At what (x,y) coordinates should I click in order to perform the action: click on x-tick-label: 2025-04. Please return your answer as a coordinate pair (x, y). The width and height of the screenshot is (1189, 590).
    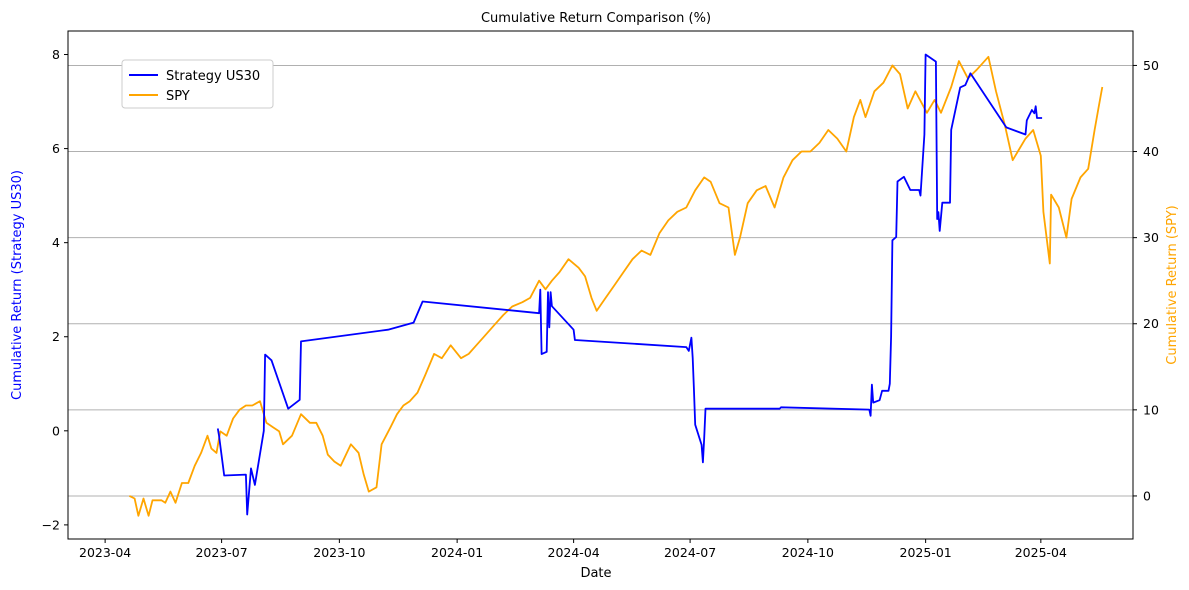
    Looking at the image, I should click on (1041, 552).